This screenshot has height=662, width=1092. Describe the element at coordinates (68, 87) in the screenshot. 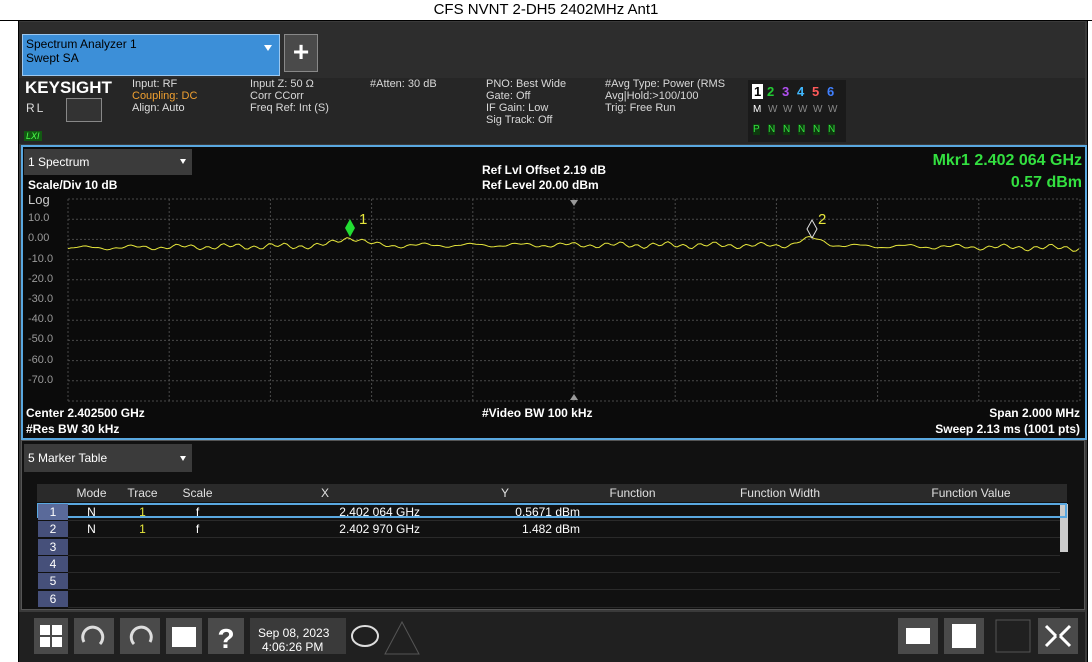

I see `brand: KEYSIGHT` at that location.